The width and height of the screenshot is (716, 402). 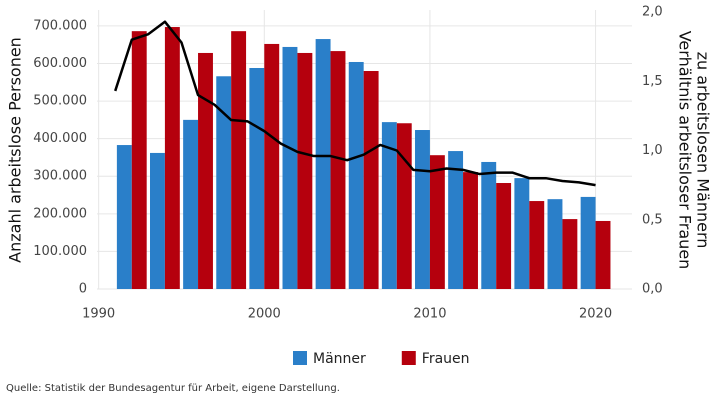 I want to click on y-tick-label: 100.000, so click(x=60, y=251).